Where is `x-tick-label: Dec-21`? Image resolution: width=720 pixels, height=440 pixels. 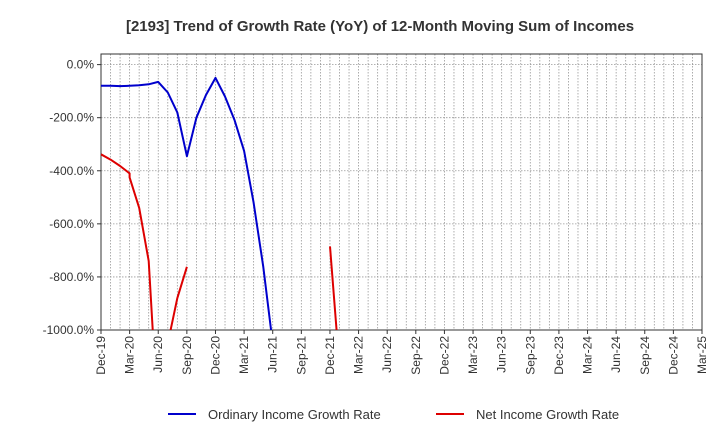
x-tick-label: Dec-21 is located at coordinates (330, 355).